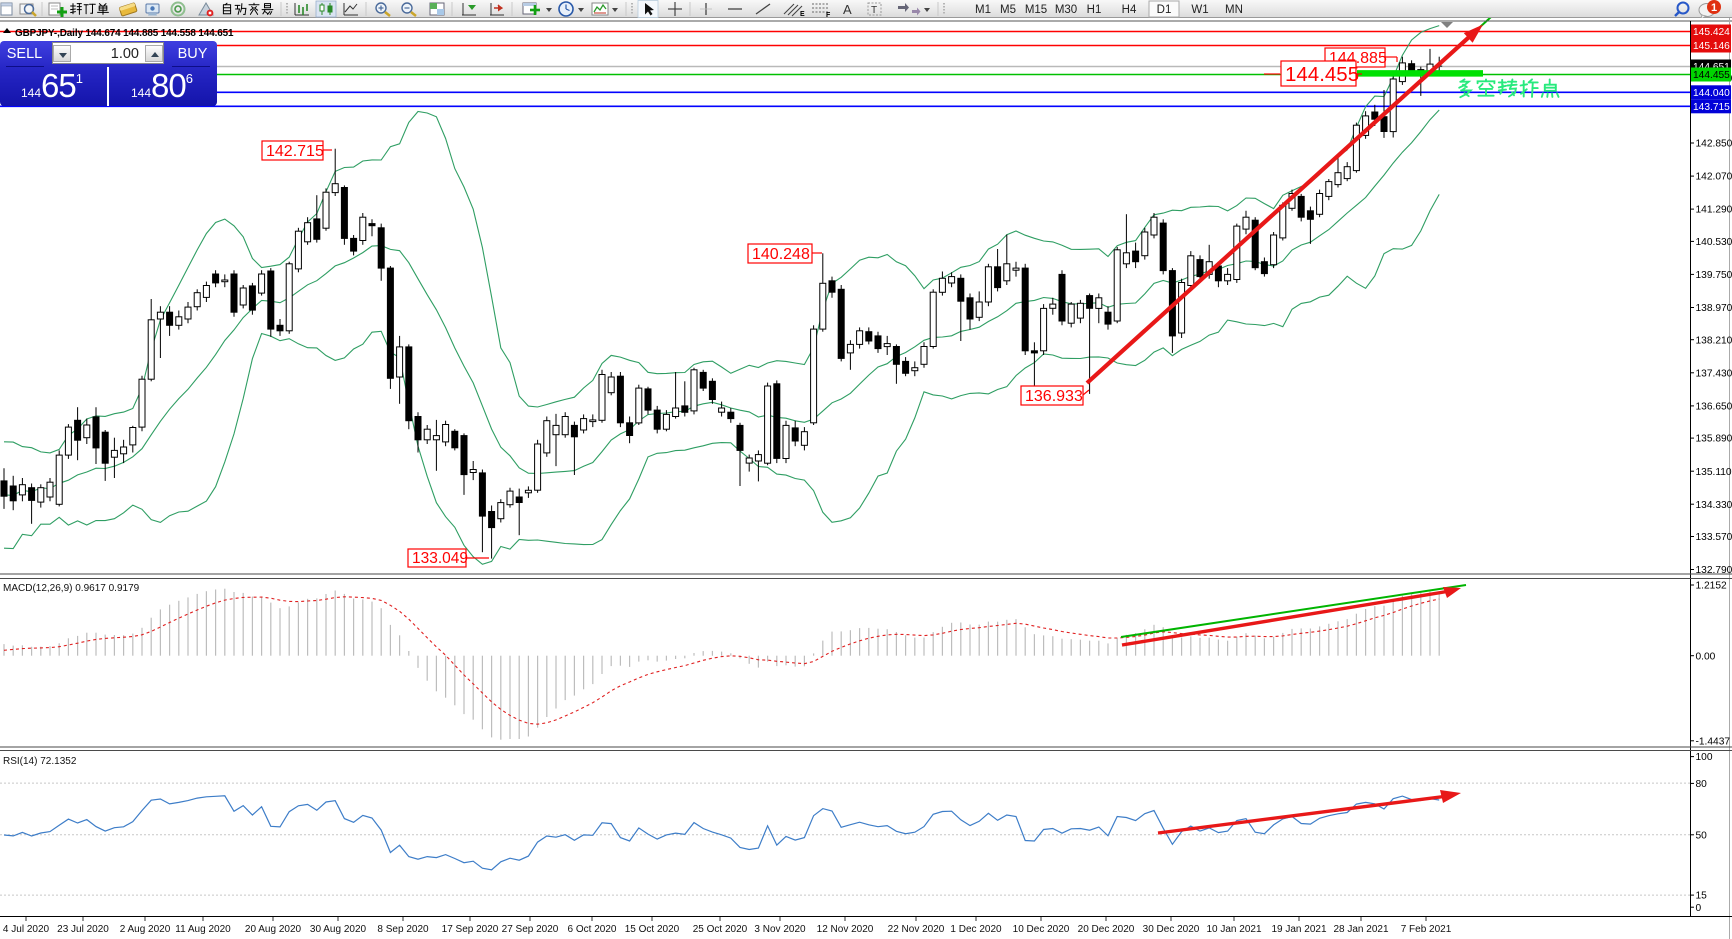  Describe the element at coordinates (1094, 10) in the screenshot. I see `svg-text: H1` at that location.